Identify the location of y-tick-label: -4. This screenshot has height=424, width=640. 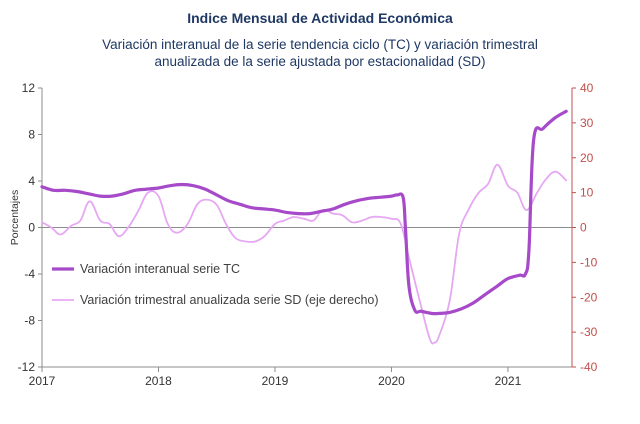
(29, 274).